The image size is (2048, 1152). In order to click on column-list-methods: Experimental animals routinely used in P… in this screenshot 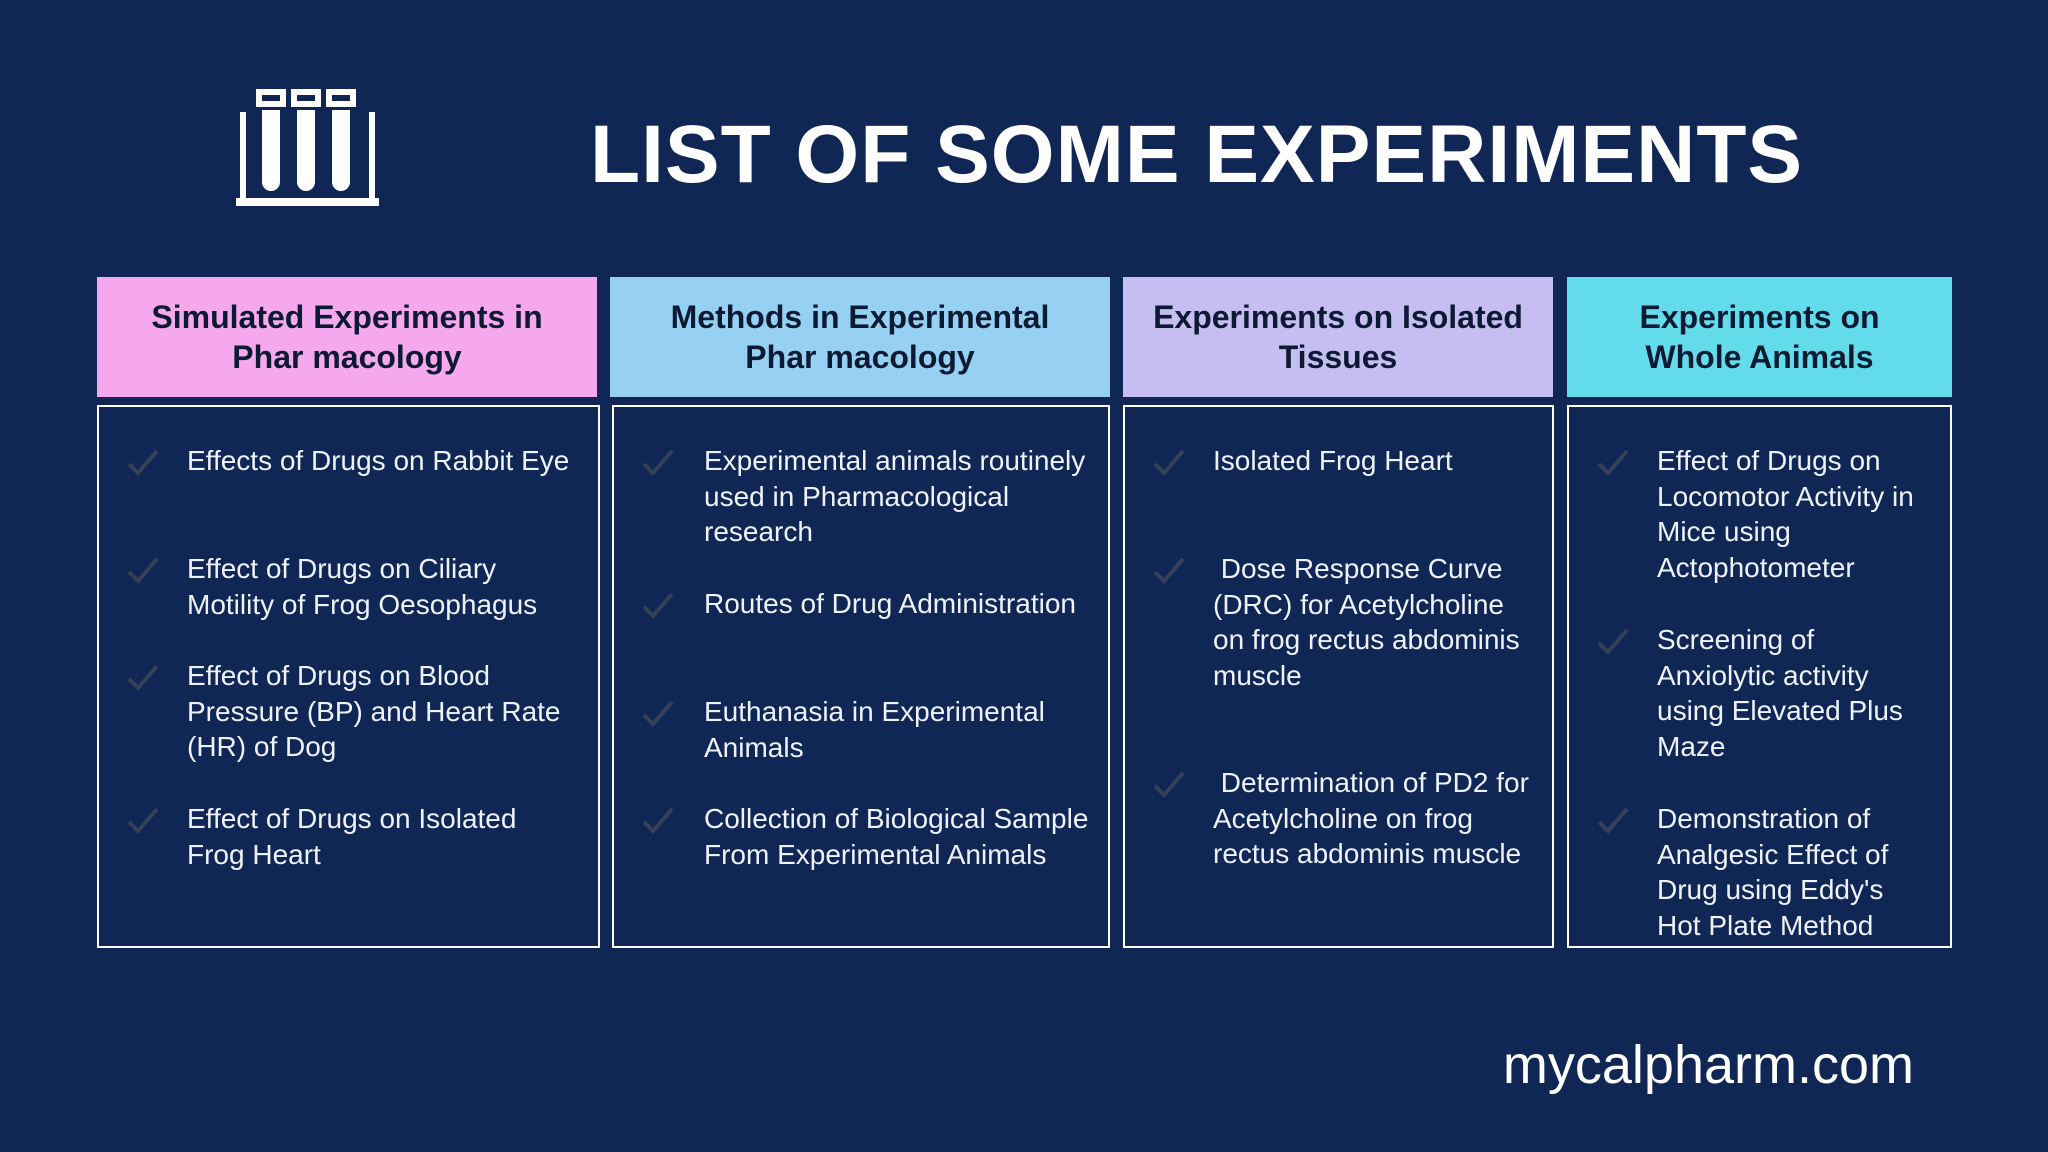, I will do `click(861, 676)`.